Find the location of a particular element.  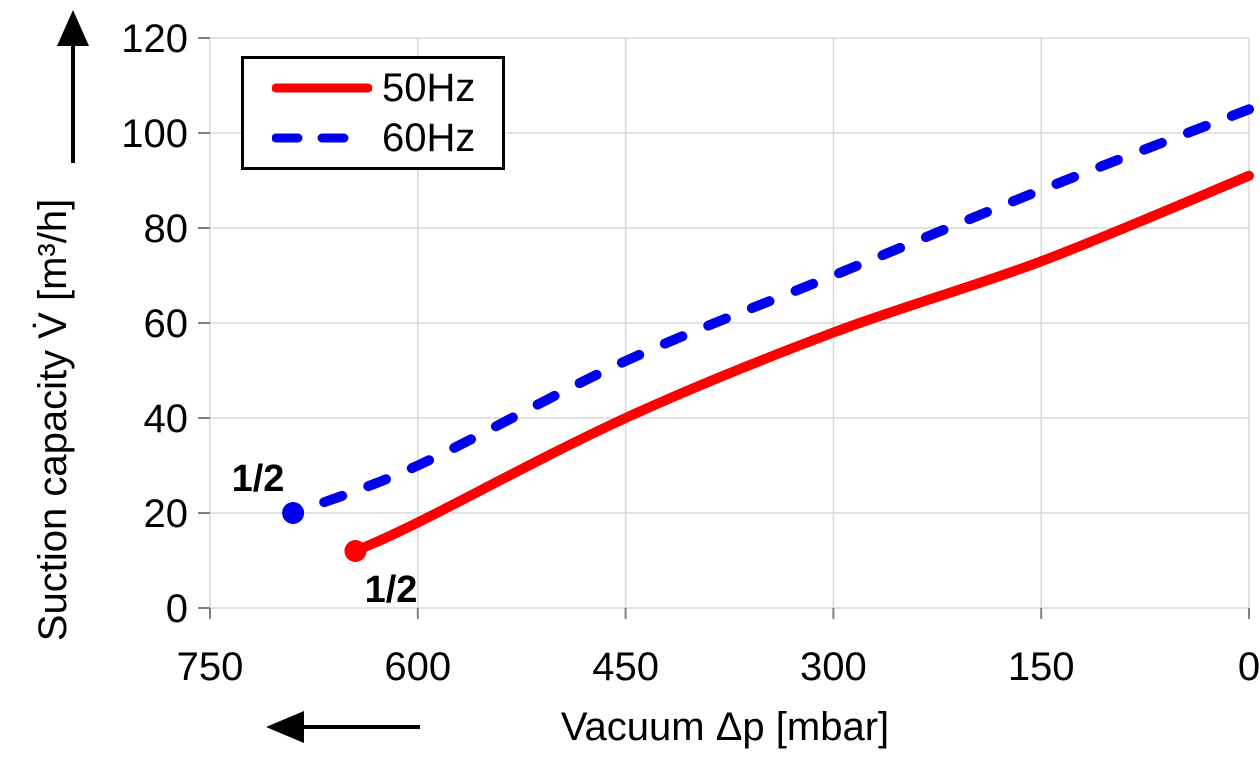

x-tick-label-0: 0 is located at coordinates (1249, 667).